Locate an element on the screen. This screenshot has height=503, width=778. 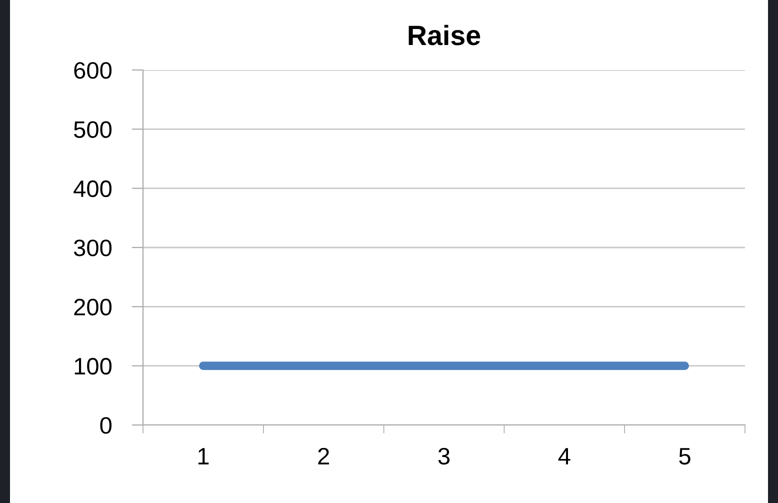
chart-title: Raise is located at coordinates (444, 35).